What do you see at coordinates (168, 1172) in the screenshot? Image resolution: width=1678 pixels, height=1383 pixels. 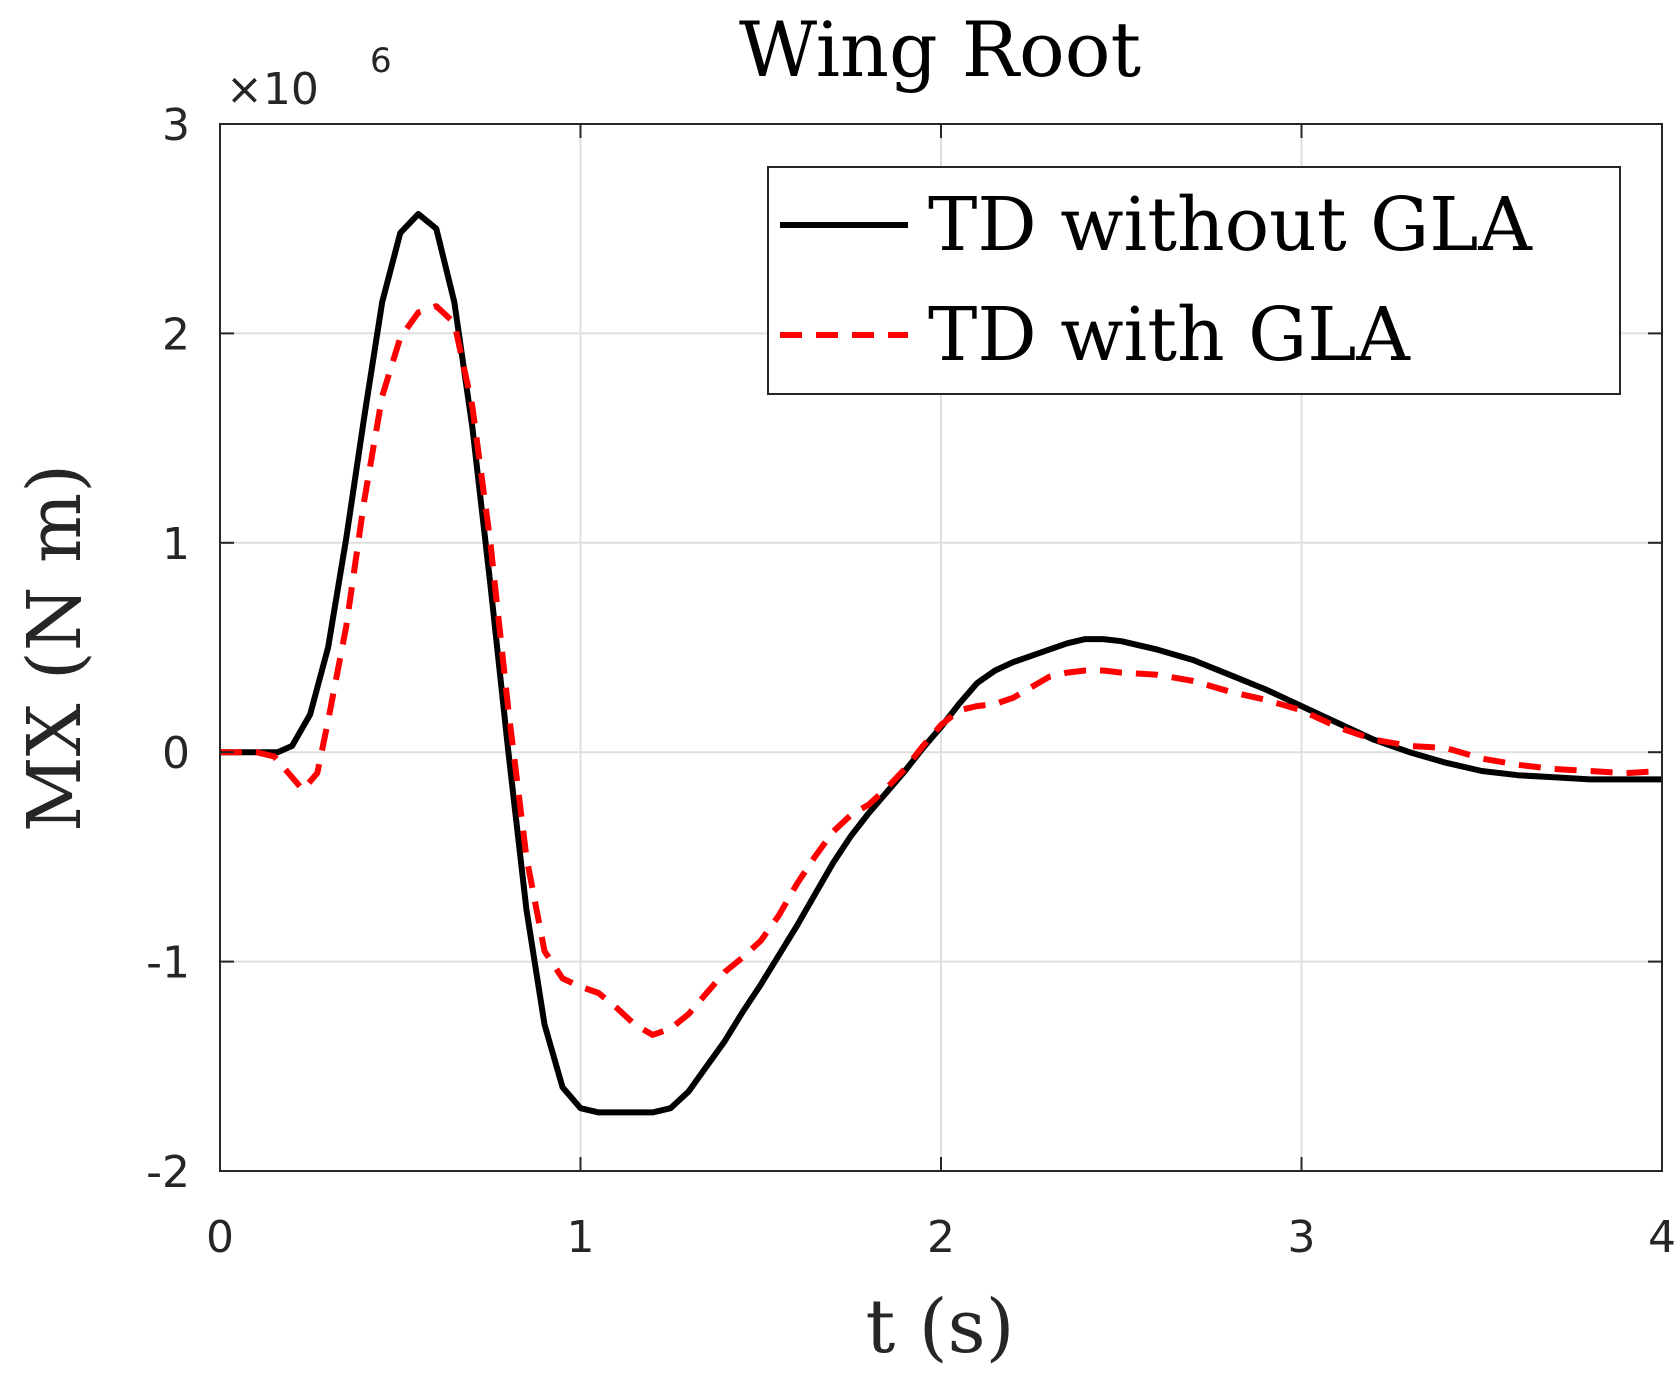 I see `y-tick-label: -2` at bounding box center [168, 1172].